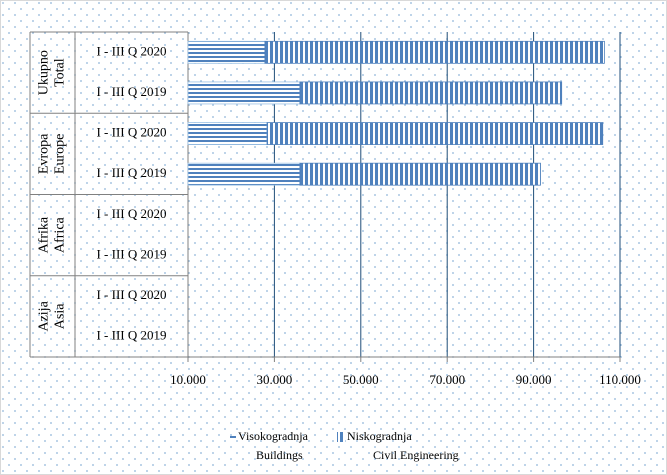 The width and height of the screenshot is (667, 475). What do you see at coordinates (379, 436) in the screenshot?
I see `legend-label: Niskogradnja` at bounding box center [379, 436].